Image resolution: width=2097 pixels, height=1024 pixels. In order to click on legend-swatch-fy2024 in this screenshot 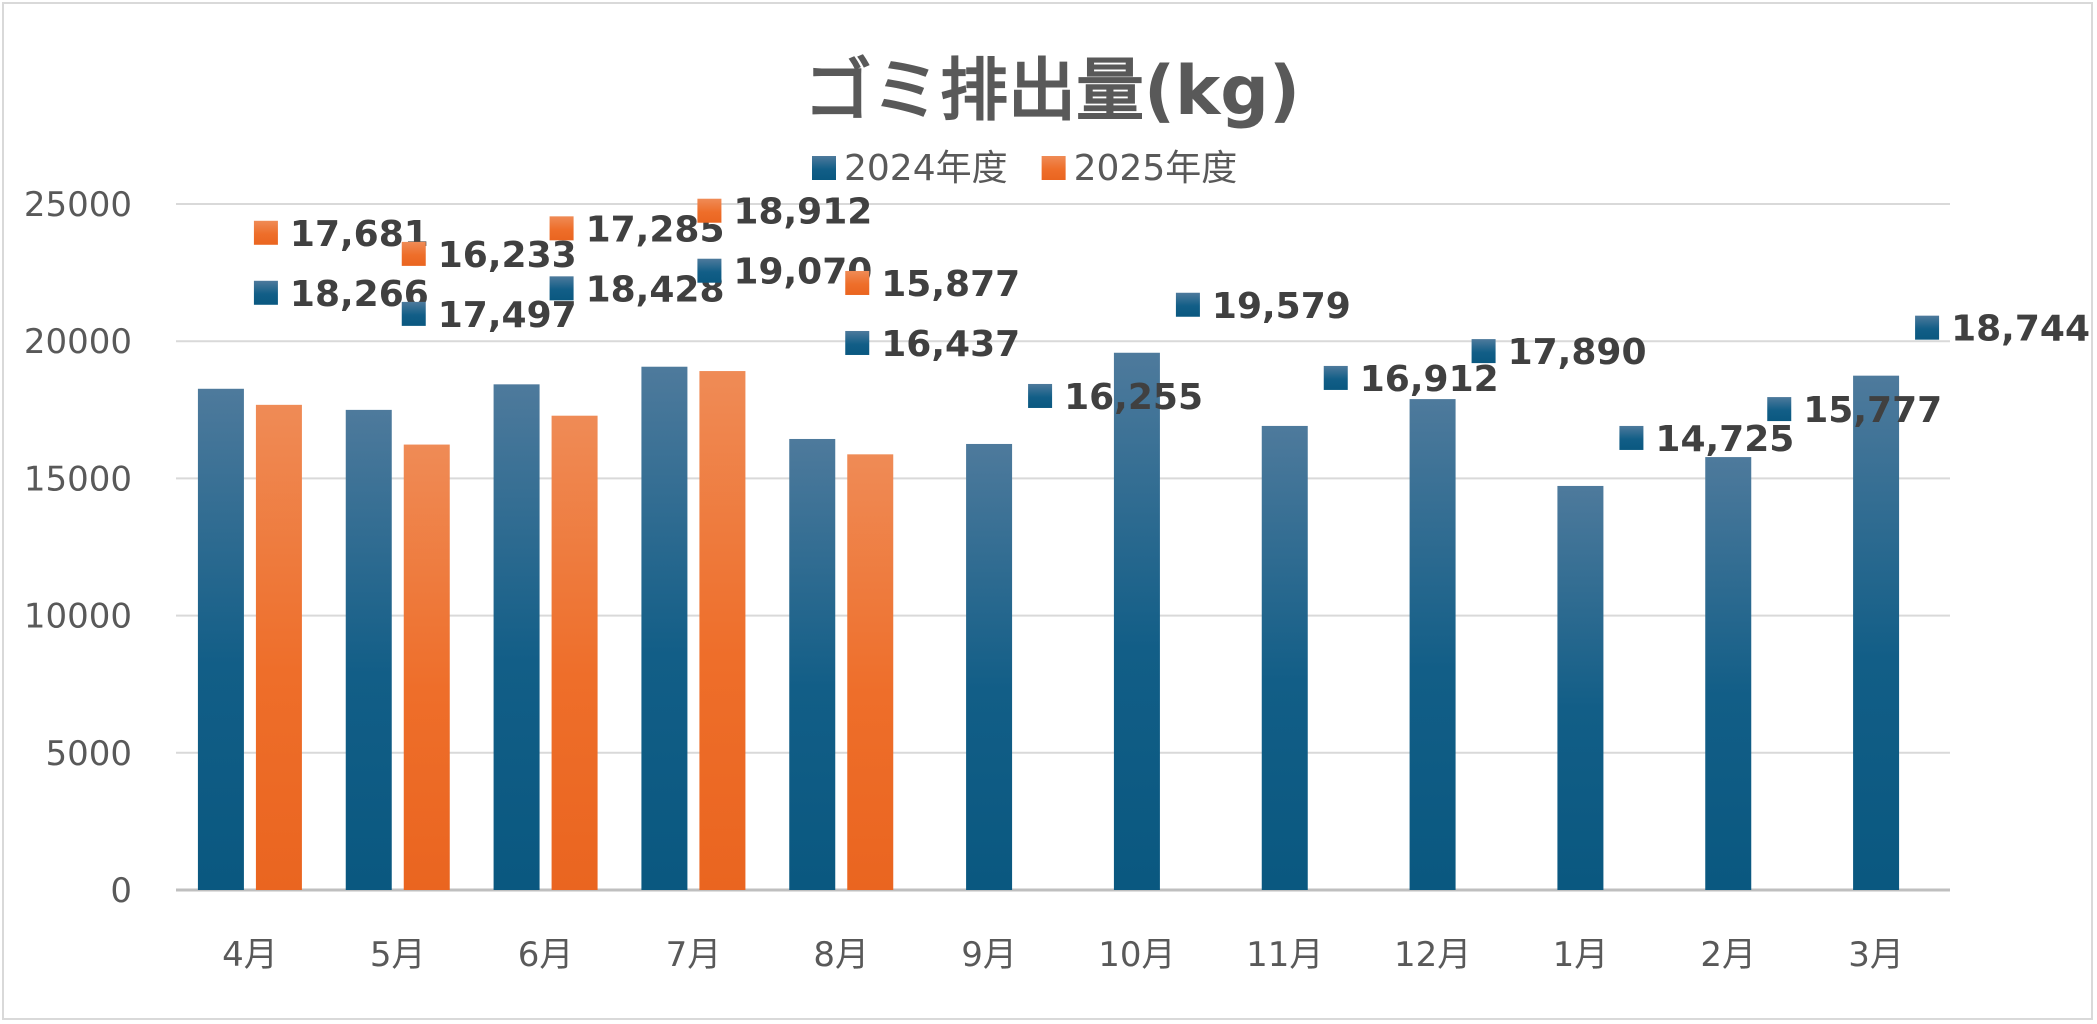, I will do `click(824, 168)`.